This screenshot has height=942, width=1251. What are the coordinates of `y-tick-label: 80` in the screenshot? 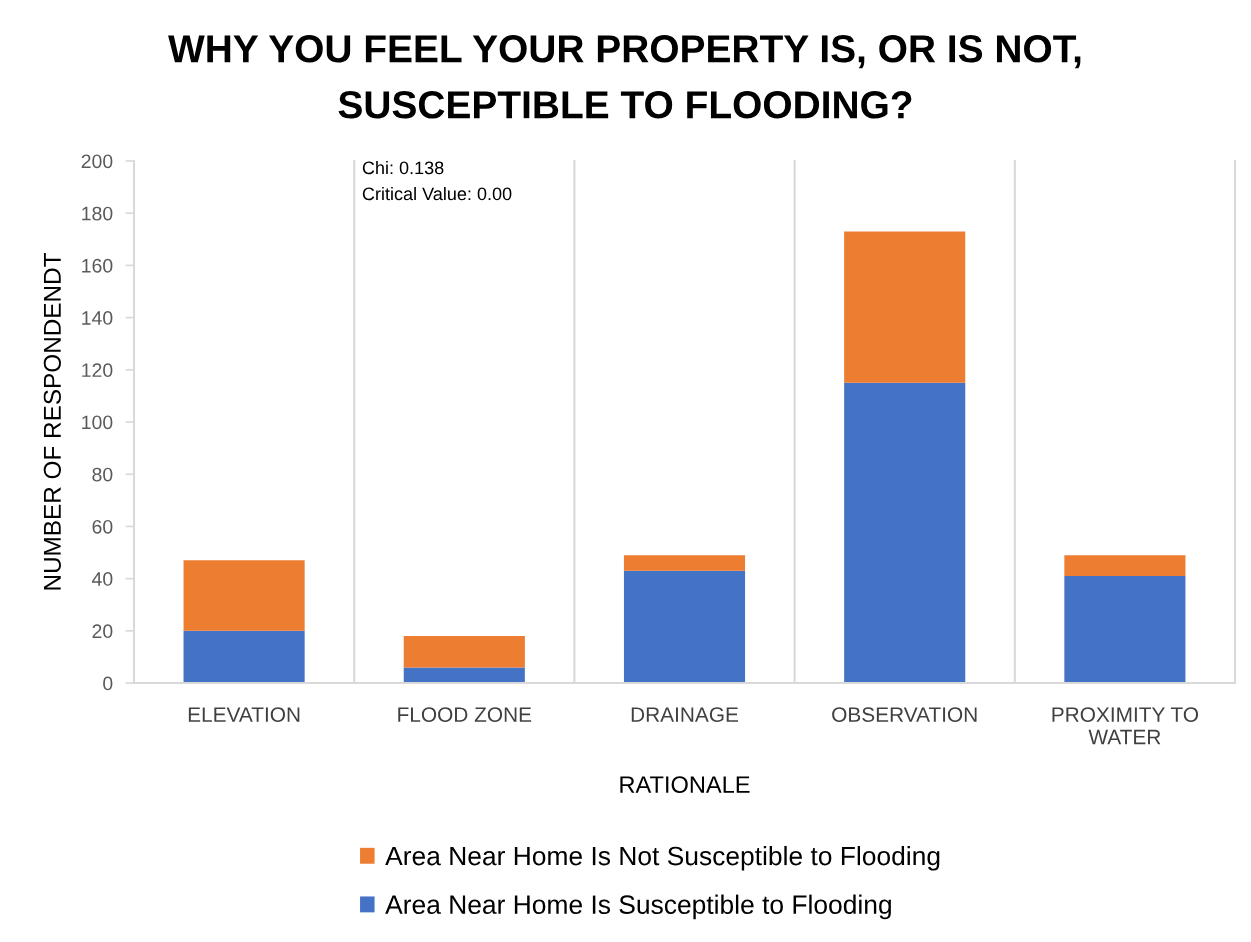 It's located at (102, 474).